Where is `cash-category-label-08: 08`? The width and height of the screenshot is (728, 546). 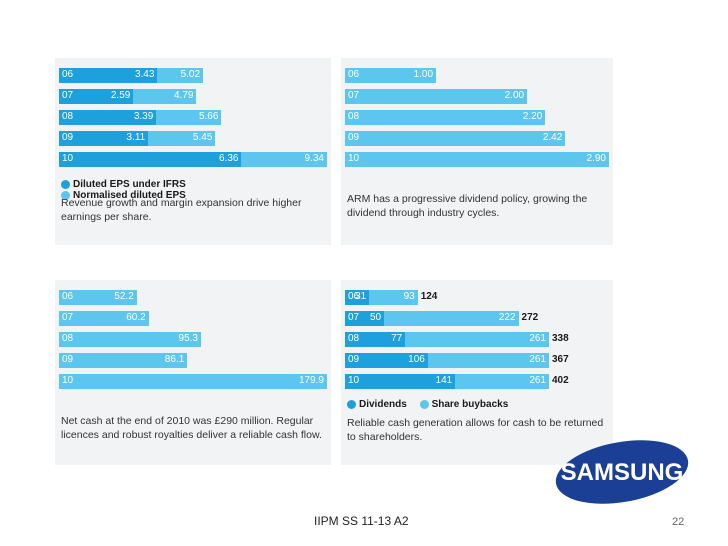
cash-category-label-08: 08 is located at coordinates (68, 338).